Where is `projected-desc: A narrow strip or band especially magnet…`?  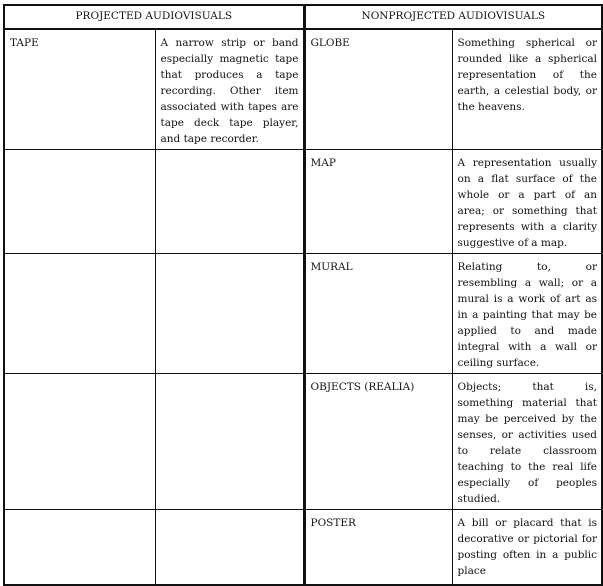
projected-desc: A narrow strip or band especially magnet… is located at coordinates (230, 89).